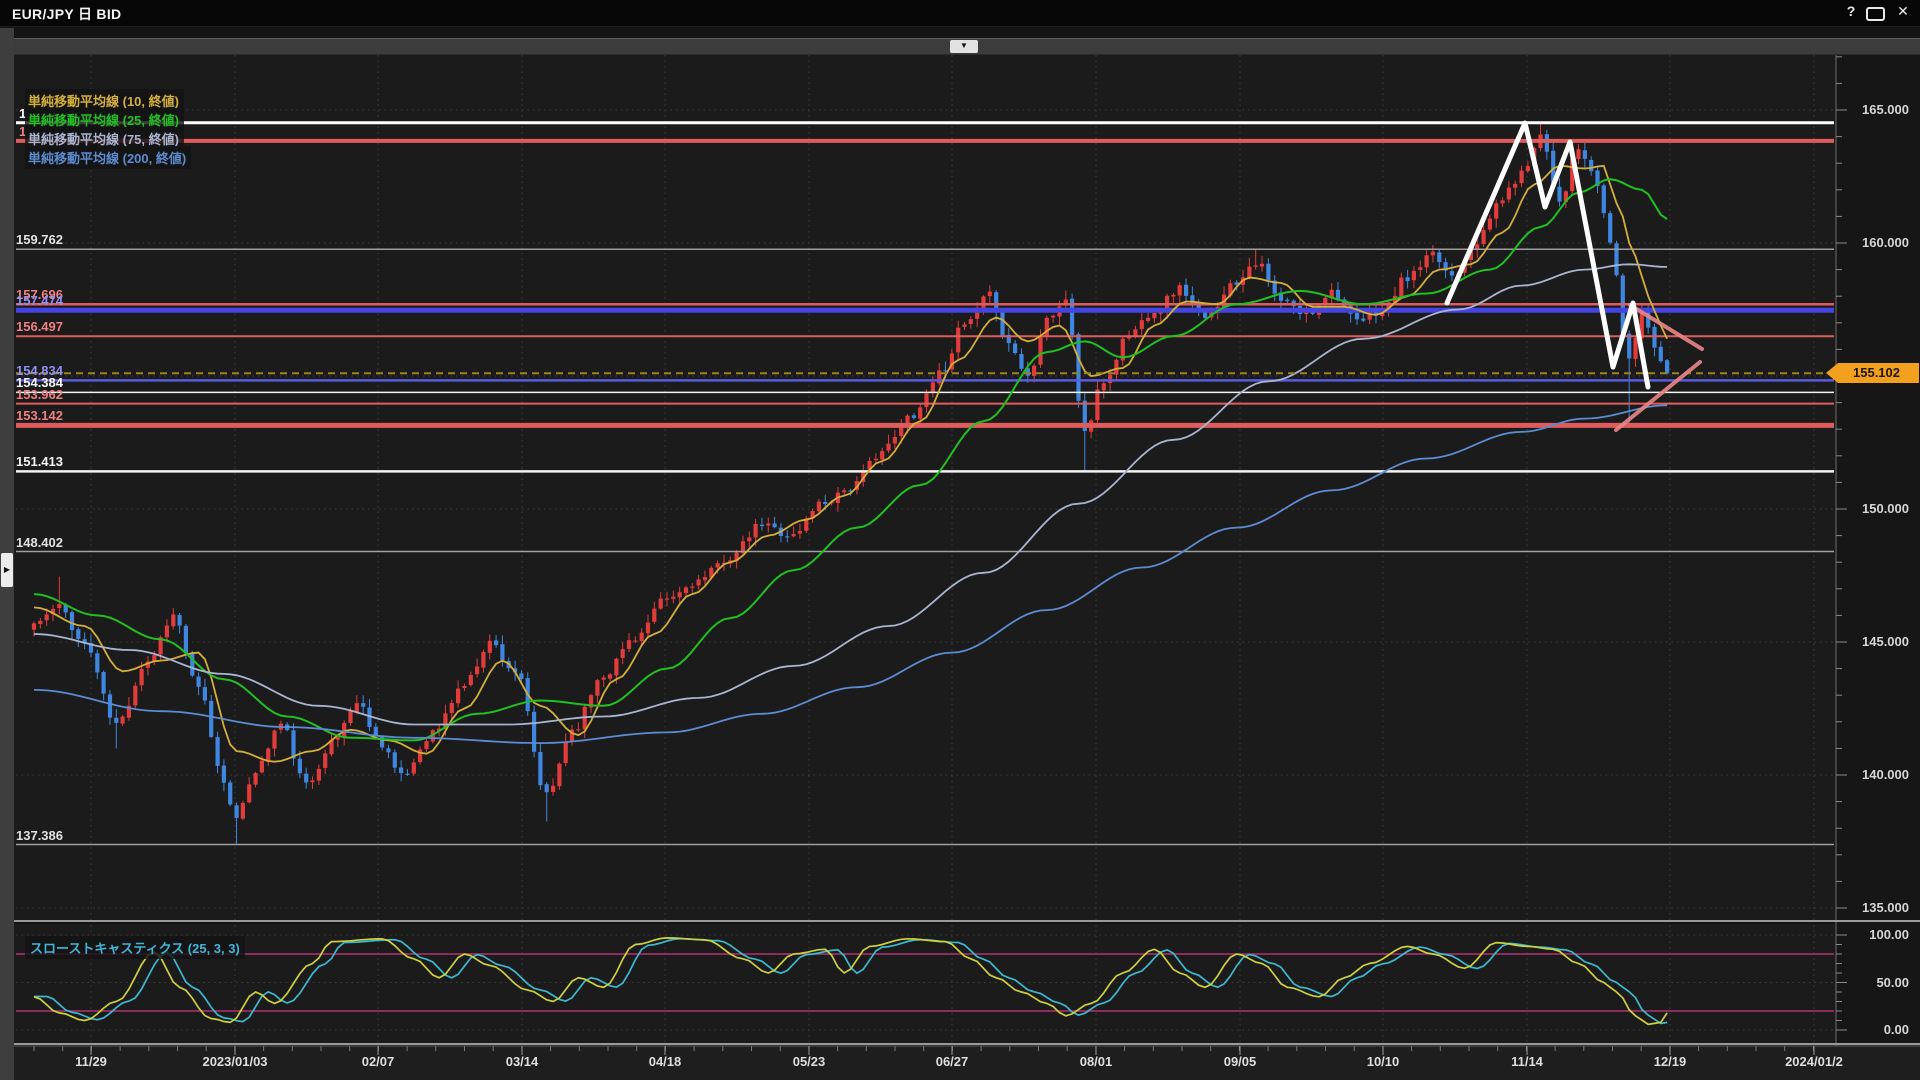 The width and height of the screenshot is (1920, 1080). I want to click on close-icon: ✕, so click(1903, 11).